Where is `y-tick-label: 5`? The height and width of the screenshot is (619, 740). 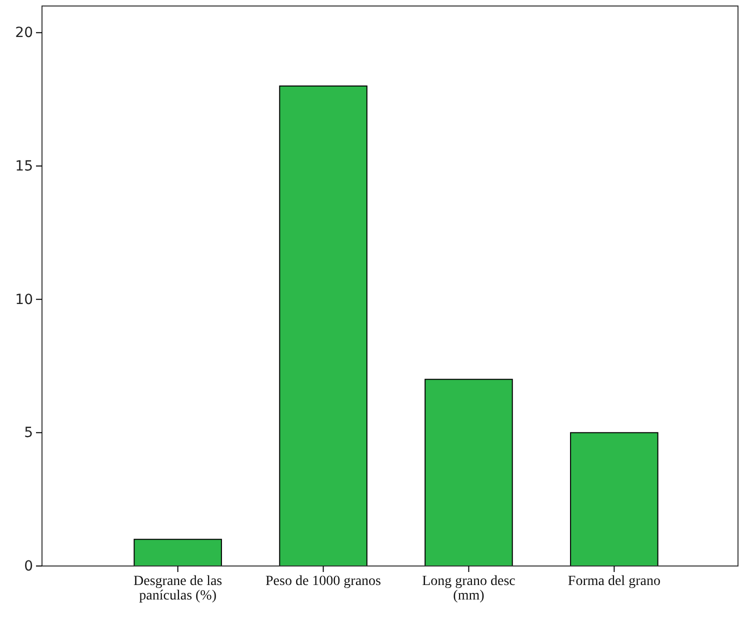
y-tick-label: 5 is located at coordinates (28, 433).